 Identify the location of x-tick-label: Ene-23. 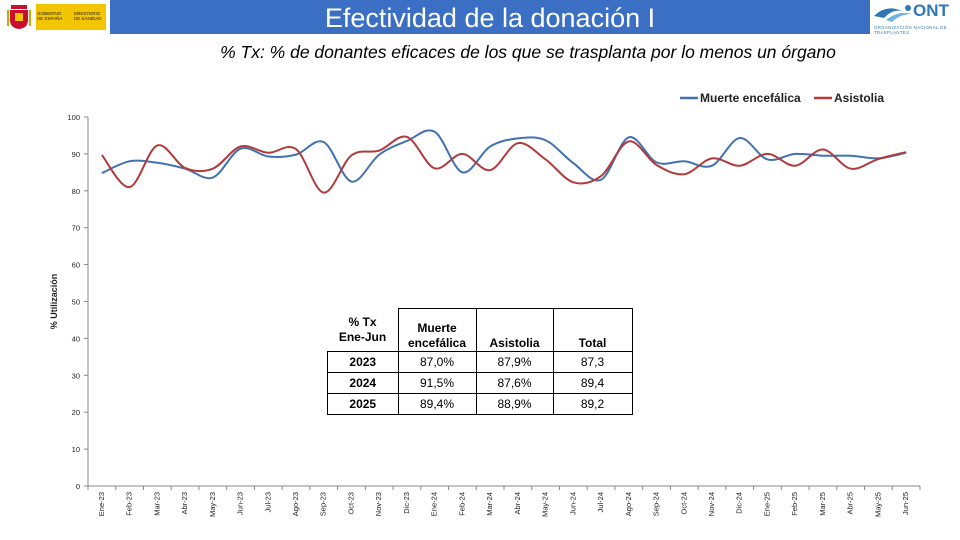
(101, 504).